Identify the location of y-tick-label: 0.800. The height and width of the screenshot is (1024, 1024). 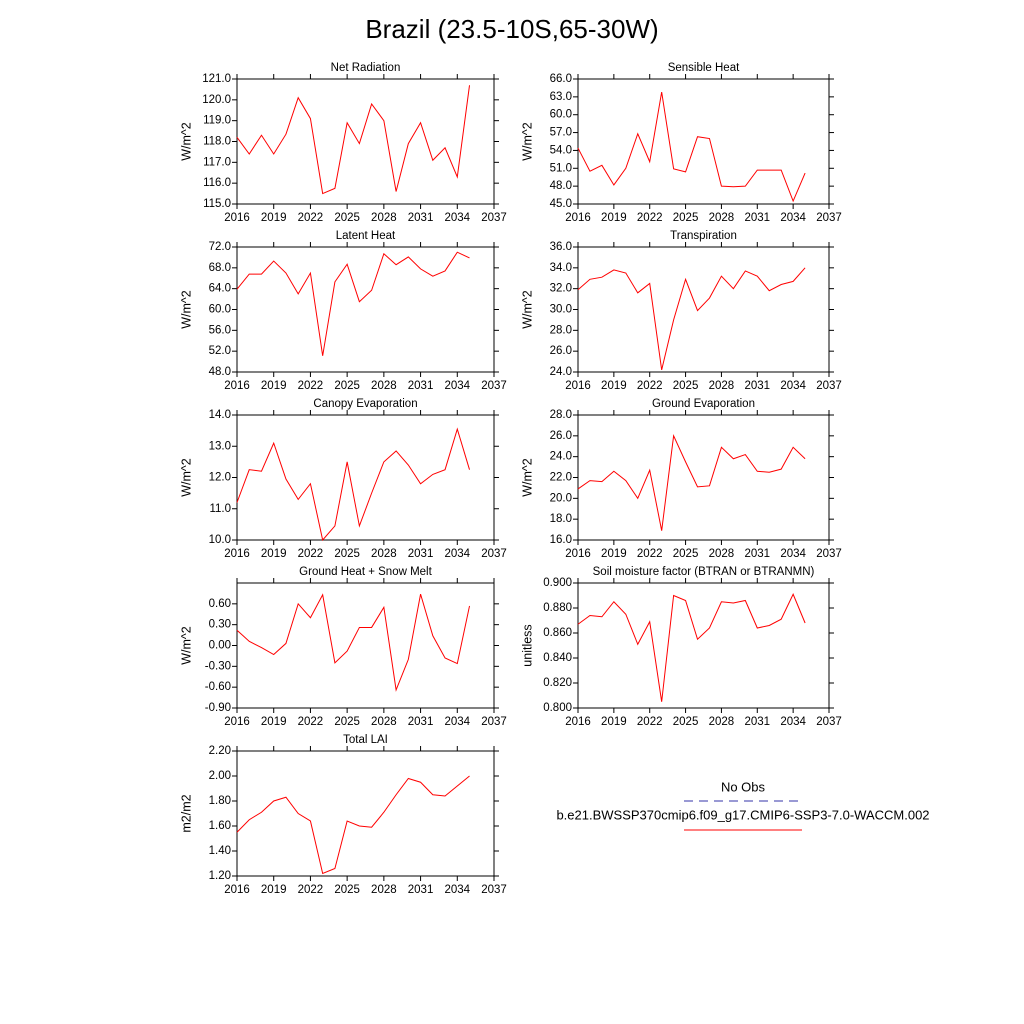
(557, 708).